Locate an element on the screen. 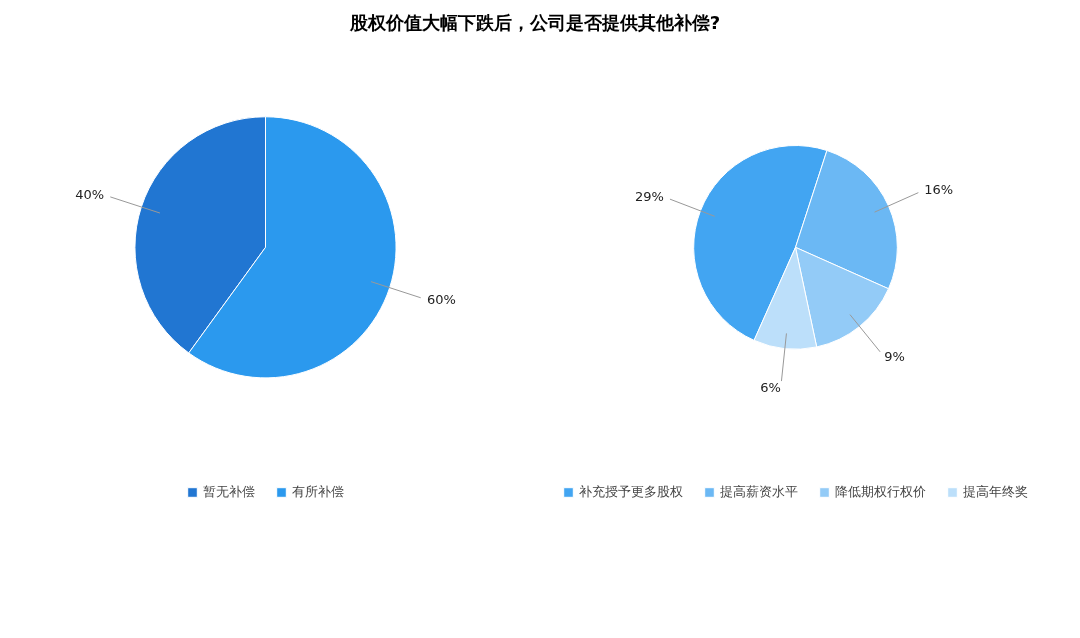 The height and width of the screenshot is (638, 1080). legend-label: 补充授予更多股权 is located at coordinates (631, 491).